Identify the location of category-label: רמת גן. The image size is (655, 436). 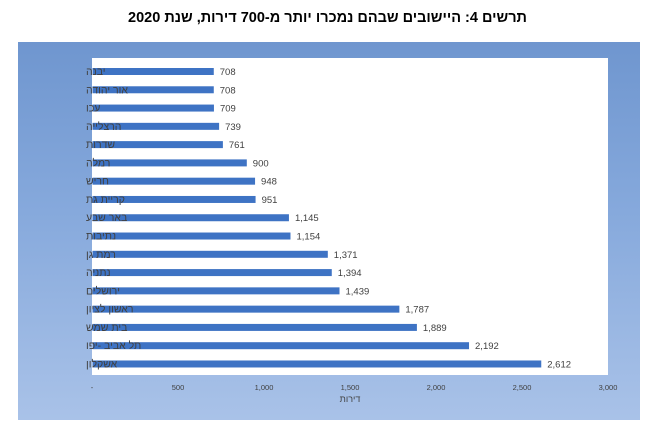
(101, 255).